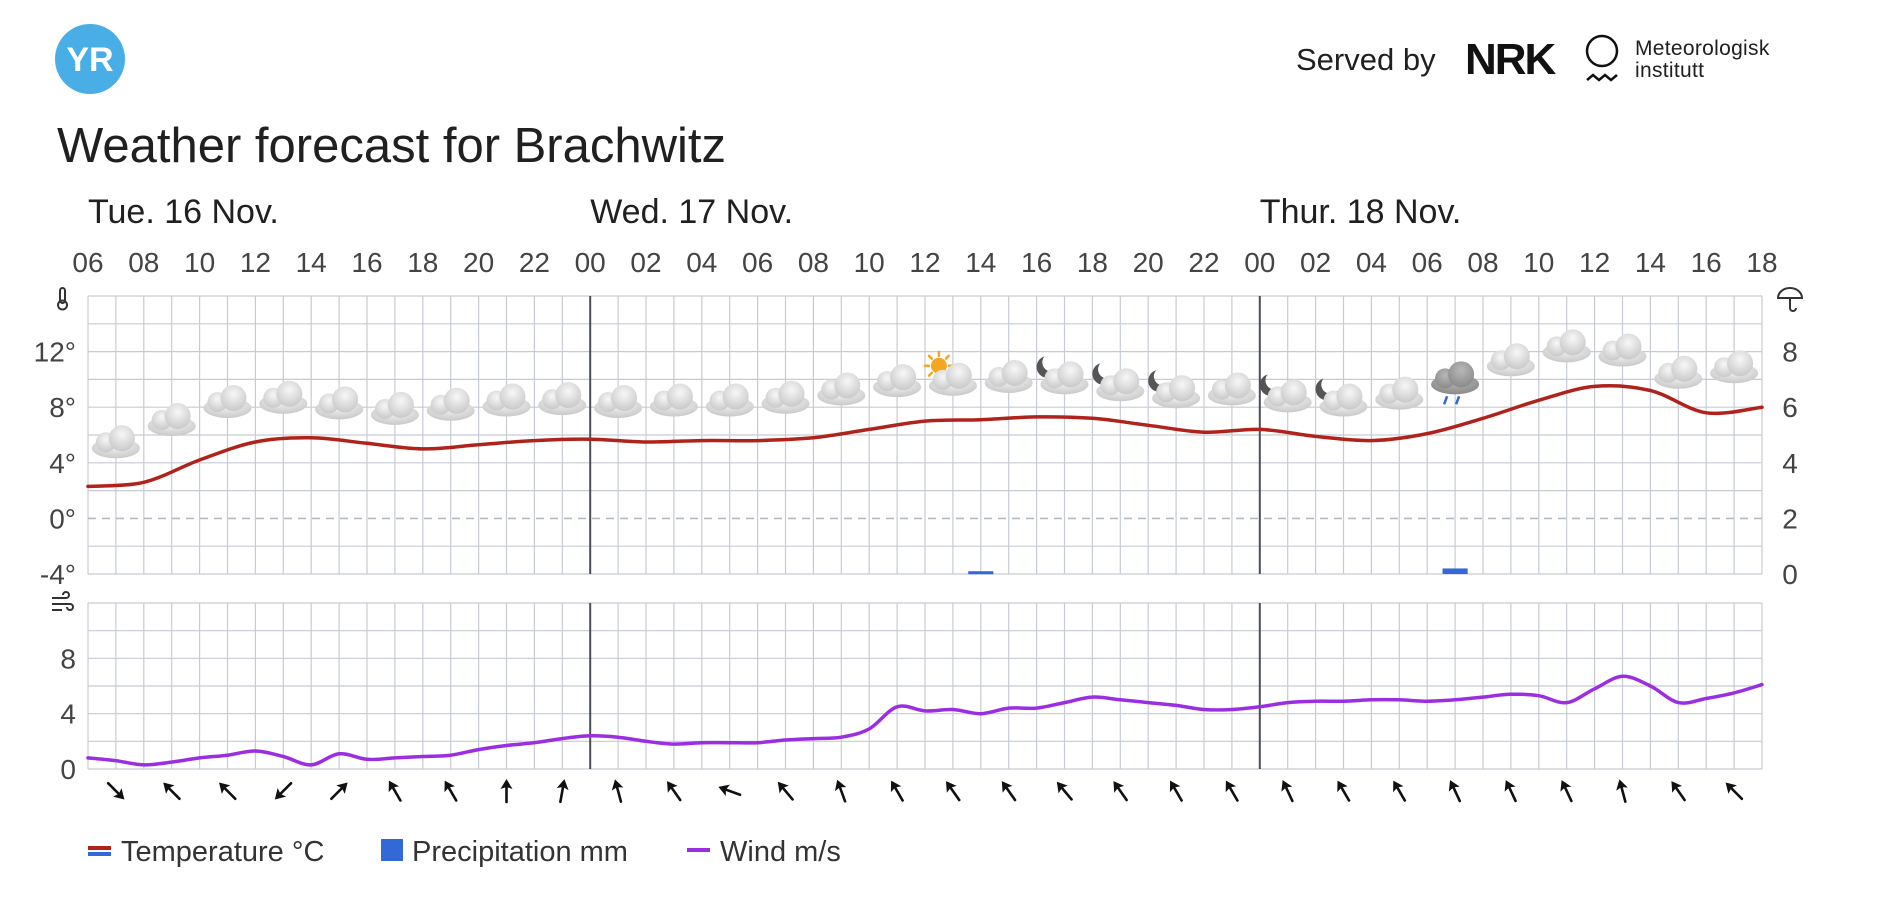 The height and width of the screenshot is (903, 1894). I want to click on legend: Temperature °C Precipitation mm Wind m/s, so click(464, 852).